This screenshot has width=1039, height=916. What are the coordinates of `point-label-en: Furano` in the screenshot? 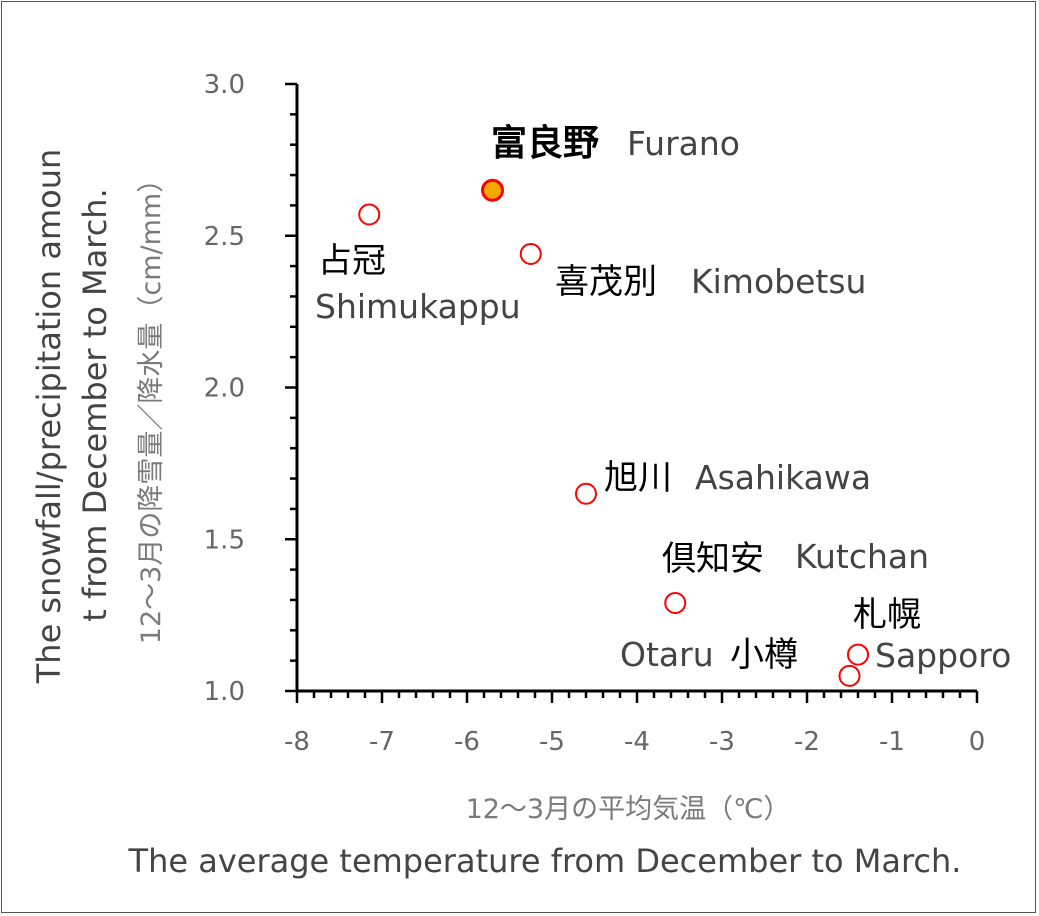 It's located at (683, 143).